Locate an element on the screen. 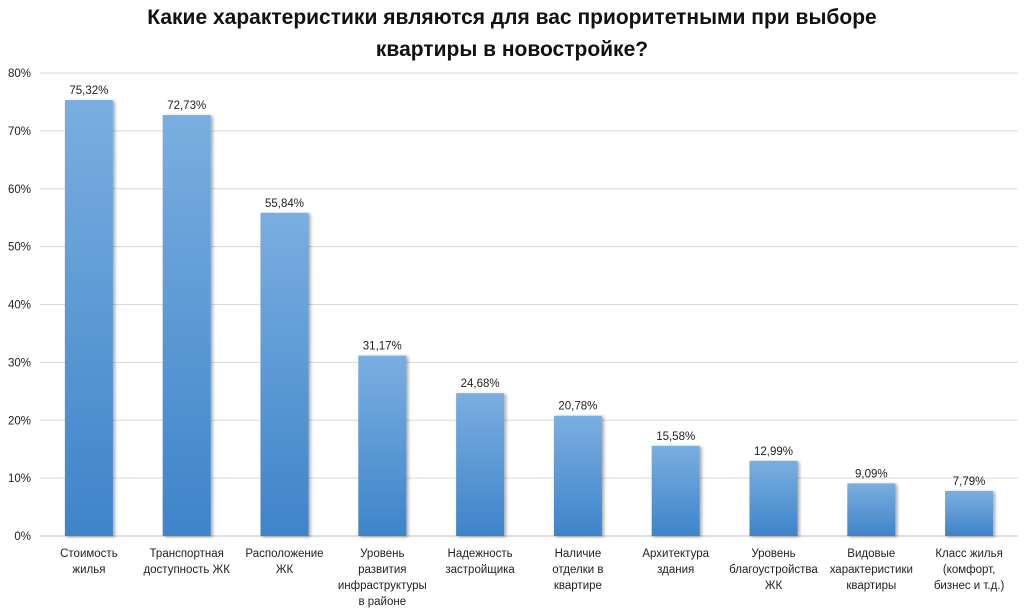  category-label: Видовые характеристики квартиры is located at coordinates (871, 570).